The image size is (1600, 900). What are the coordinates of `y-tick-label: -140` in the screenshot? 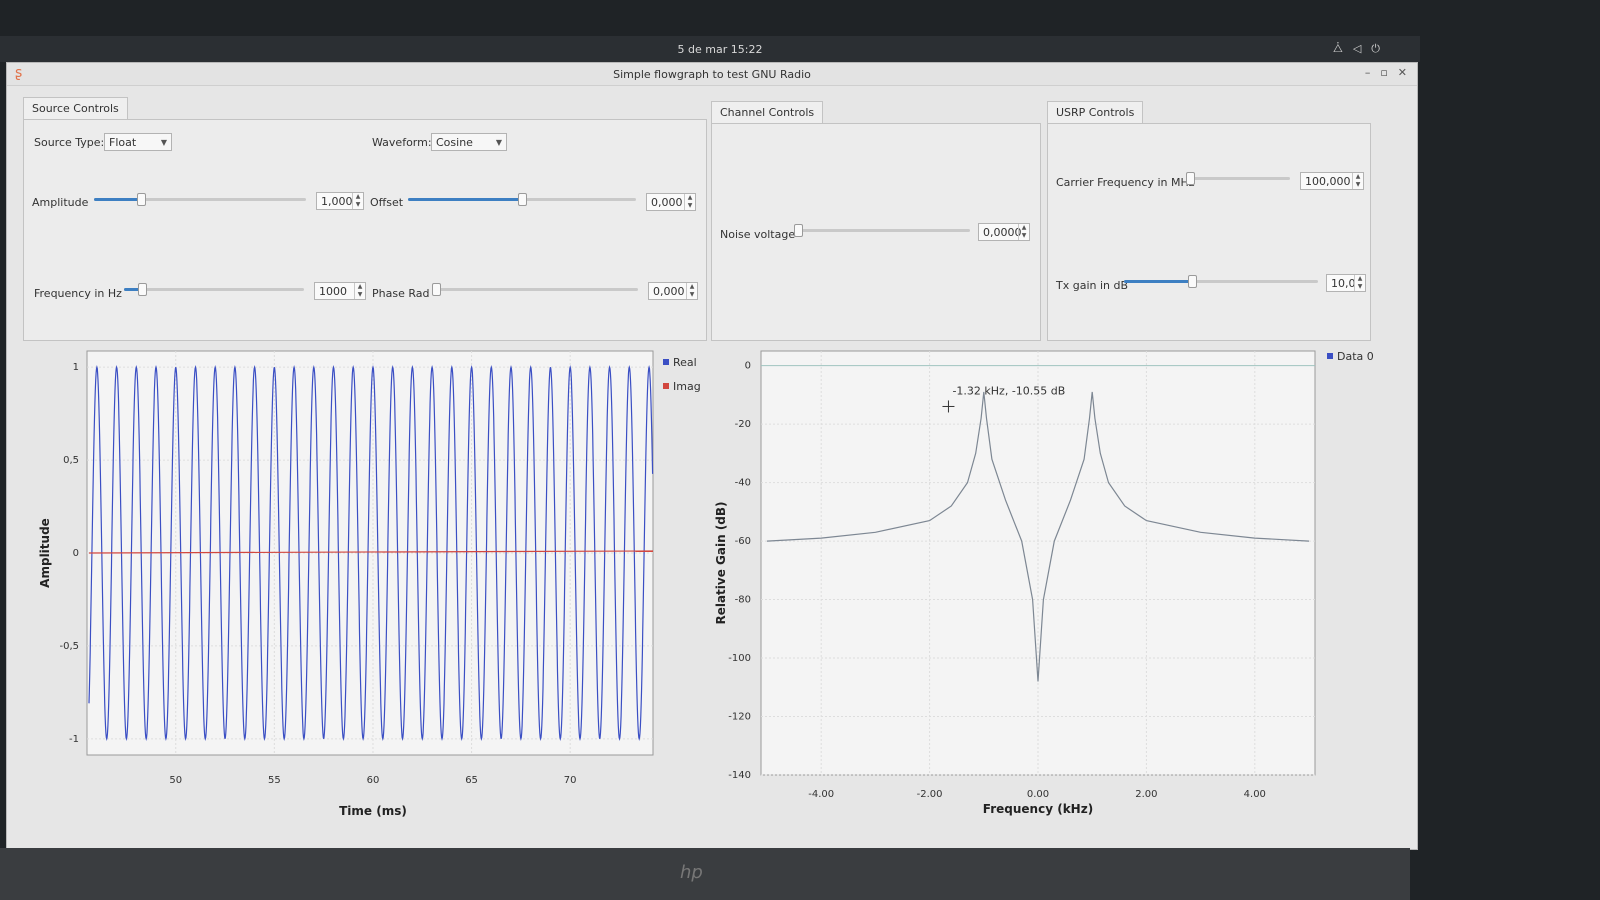 It's located at (739, 775).